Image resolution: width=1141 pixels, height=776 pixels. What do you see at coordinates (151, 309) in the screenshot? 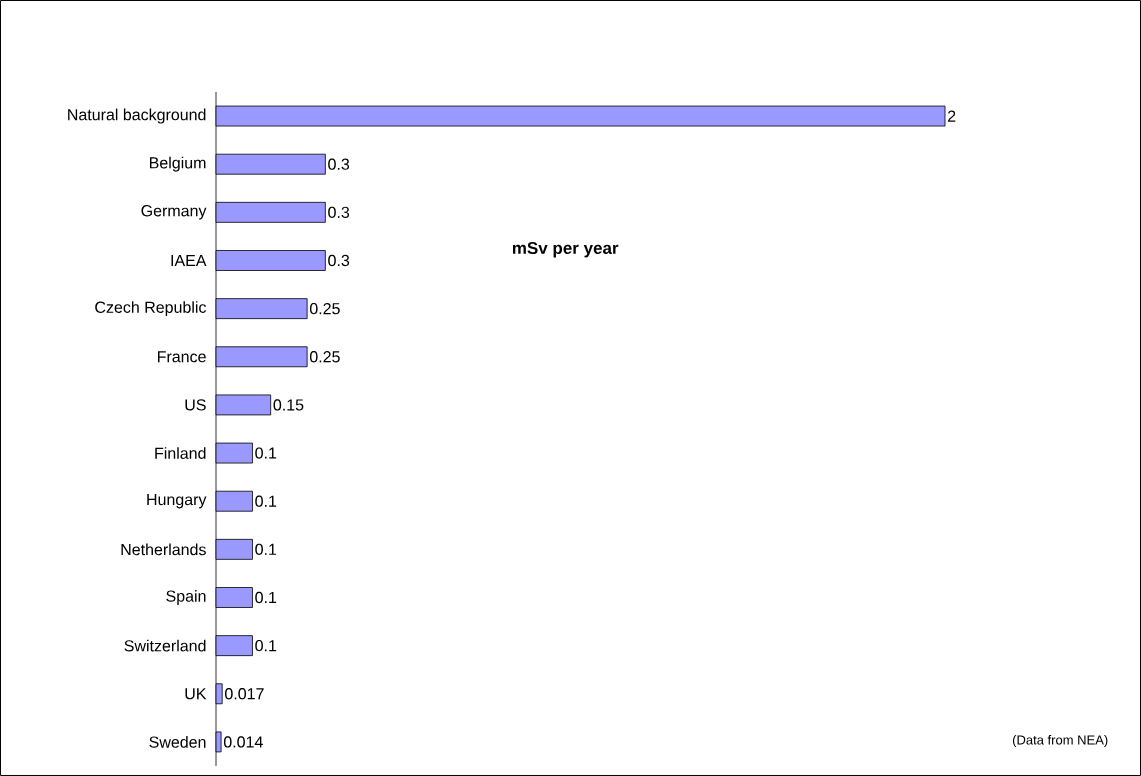
I see `y-tick-label: Czech Republic` at bounding box center [151, 309].